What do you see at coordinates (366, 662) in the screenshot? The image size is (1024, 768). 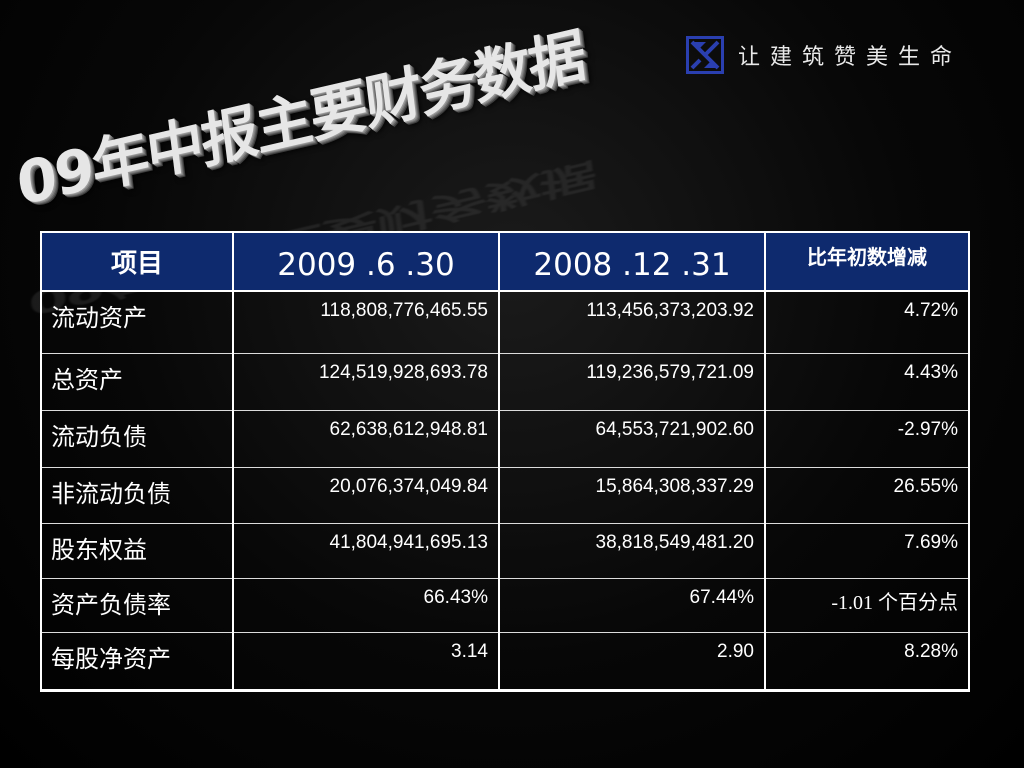 I see `value-2009: 3.14` at bounding box center [366, 662].